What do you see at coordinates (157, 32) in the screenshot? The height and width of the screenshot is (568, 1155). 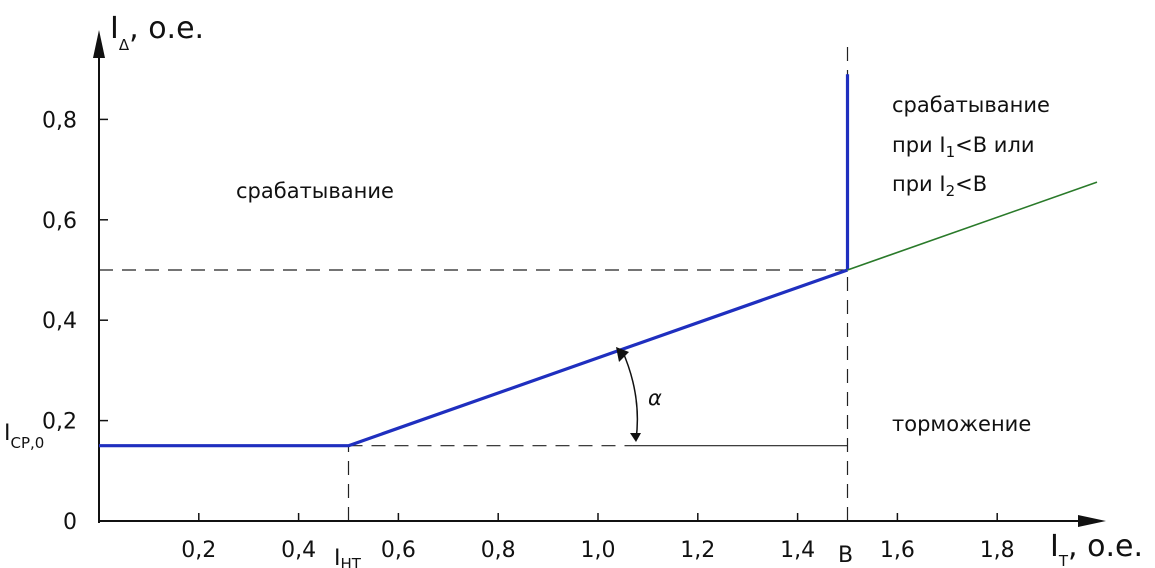 I see `y-axis-label: IΔ, о.е.` at bounding box center [157, 32].